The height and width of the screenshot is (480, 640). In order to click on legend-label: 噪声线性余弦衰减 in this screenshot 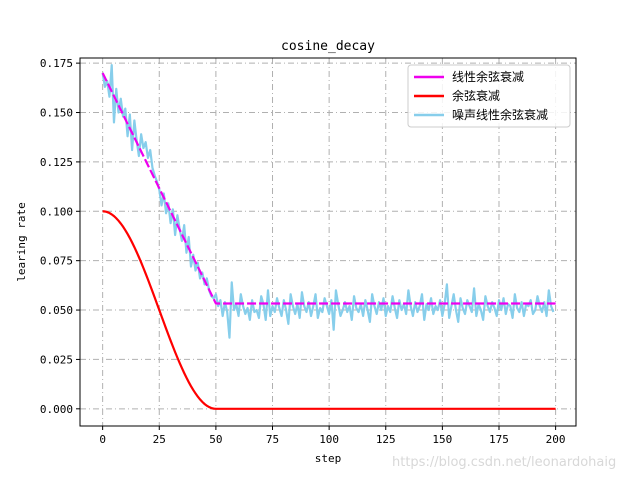, I will do `click(500, 114)`.